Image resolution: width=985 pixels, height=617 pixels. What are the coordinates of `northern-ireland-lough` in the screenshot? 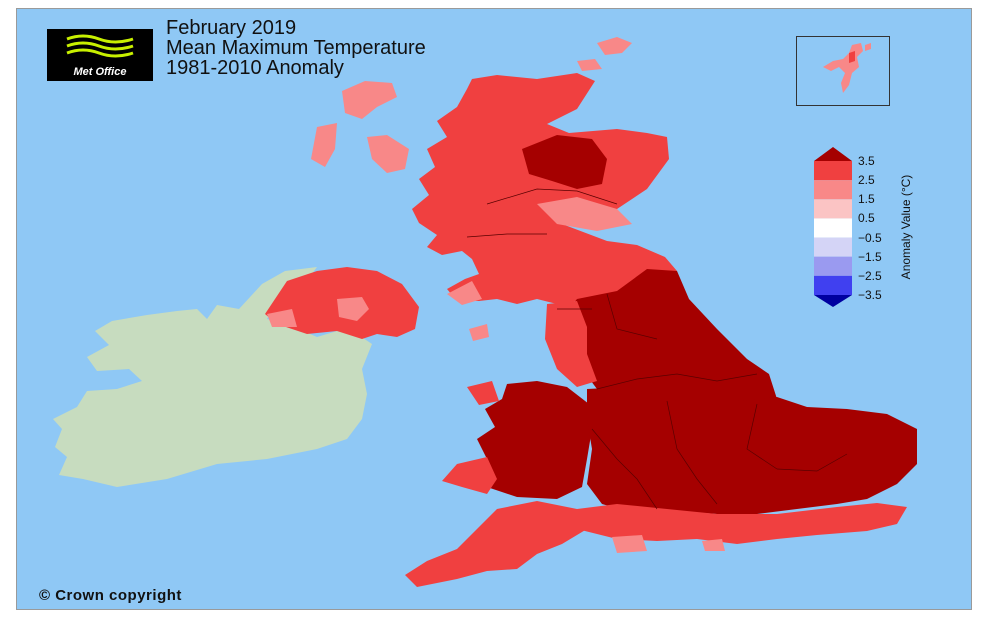 It's located at (318, 312).